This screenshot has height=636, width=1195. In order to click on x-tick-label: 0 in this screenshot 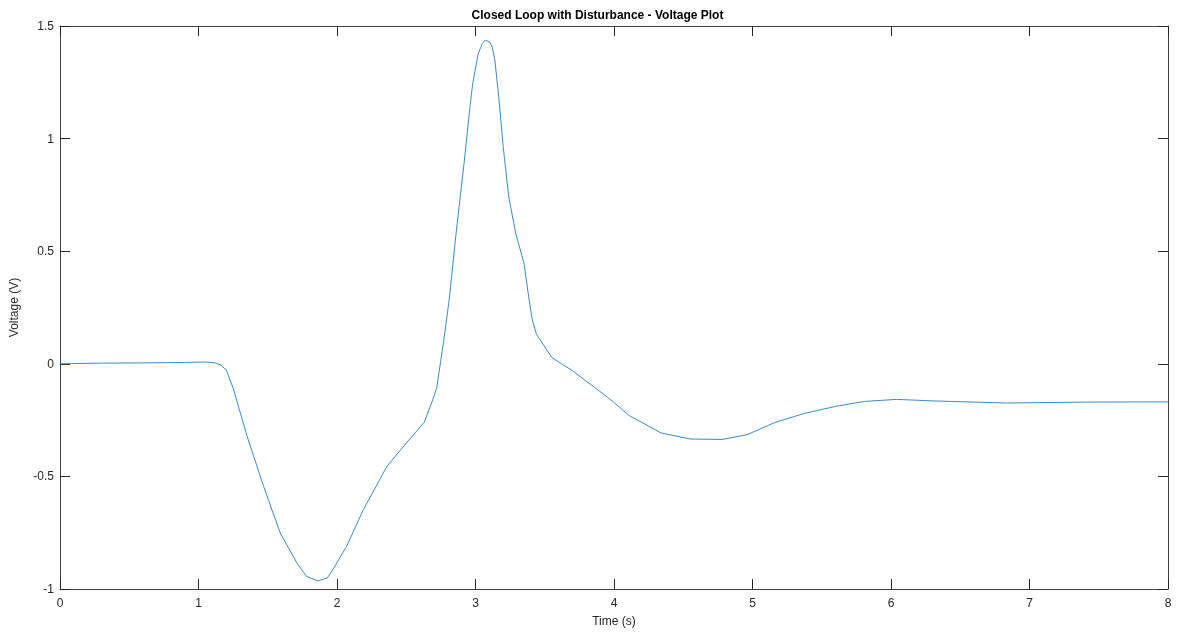, I will do `click(60, 603)`.